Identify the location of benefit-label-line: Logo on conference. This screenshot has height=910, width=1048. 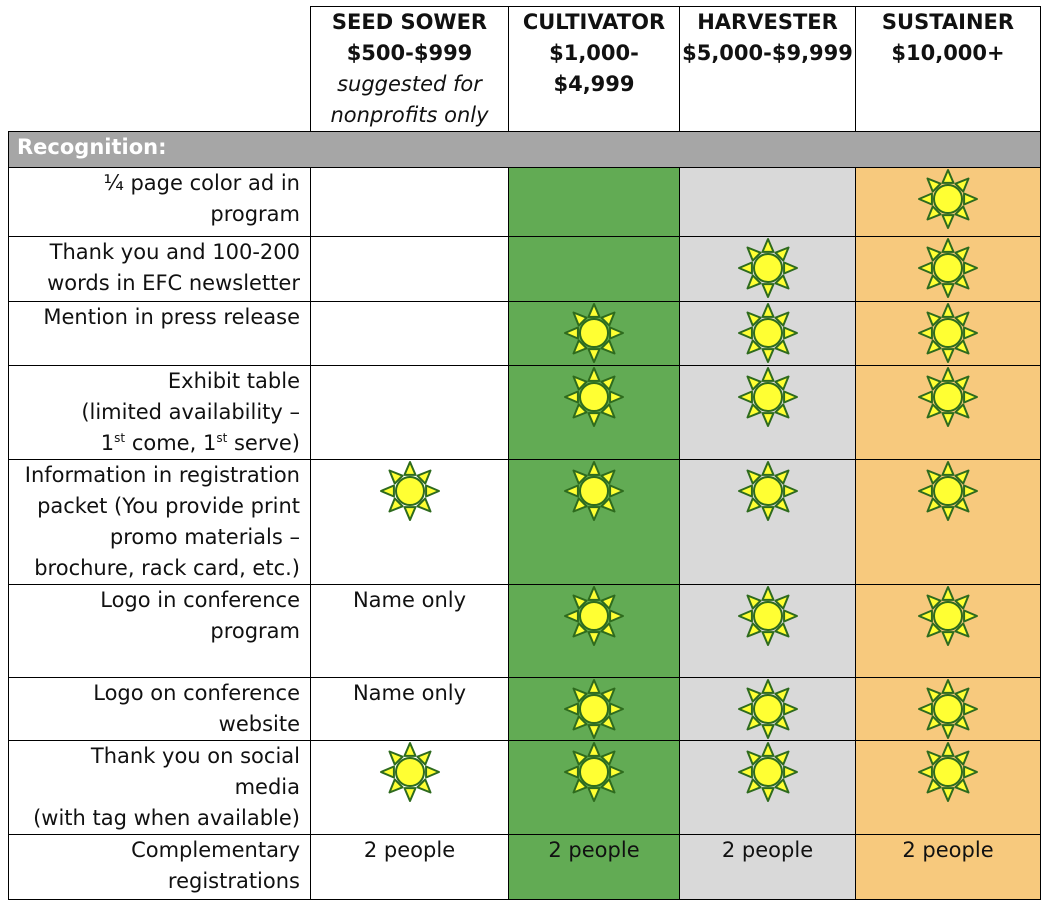
(196, 693).